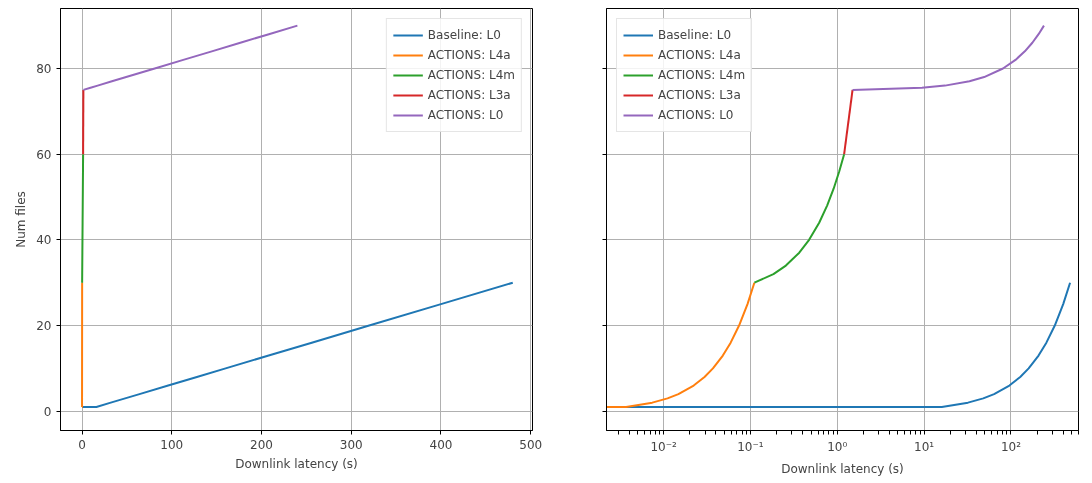 Image resolution: width=1092 pixels, height=483 pixels. I want to click on x-tick-label: 100, so click(172, 444).